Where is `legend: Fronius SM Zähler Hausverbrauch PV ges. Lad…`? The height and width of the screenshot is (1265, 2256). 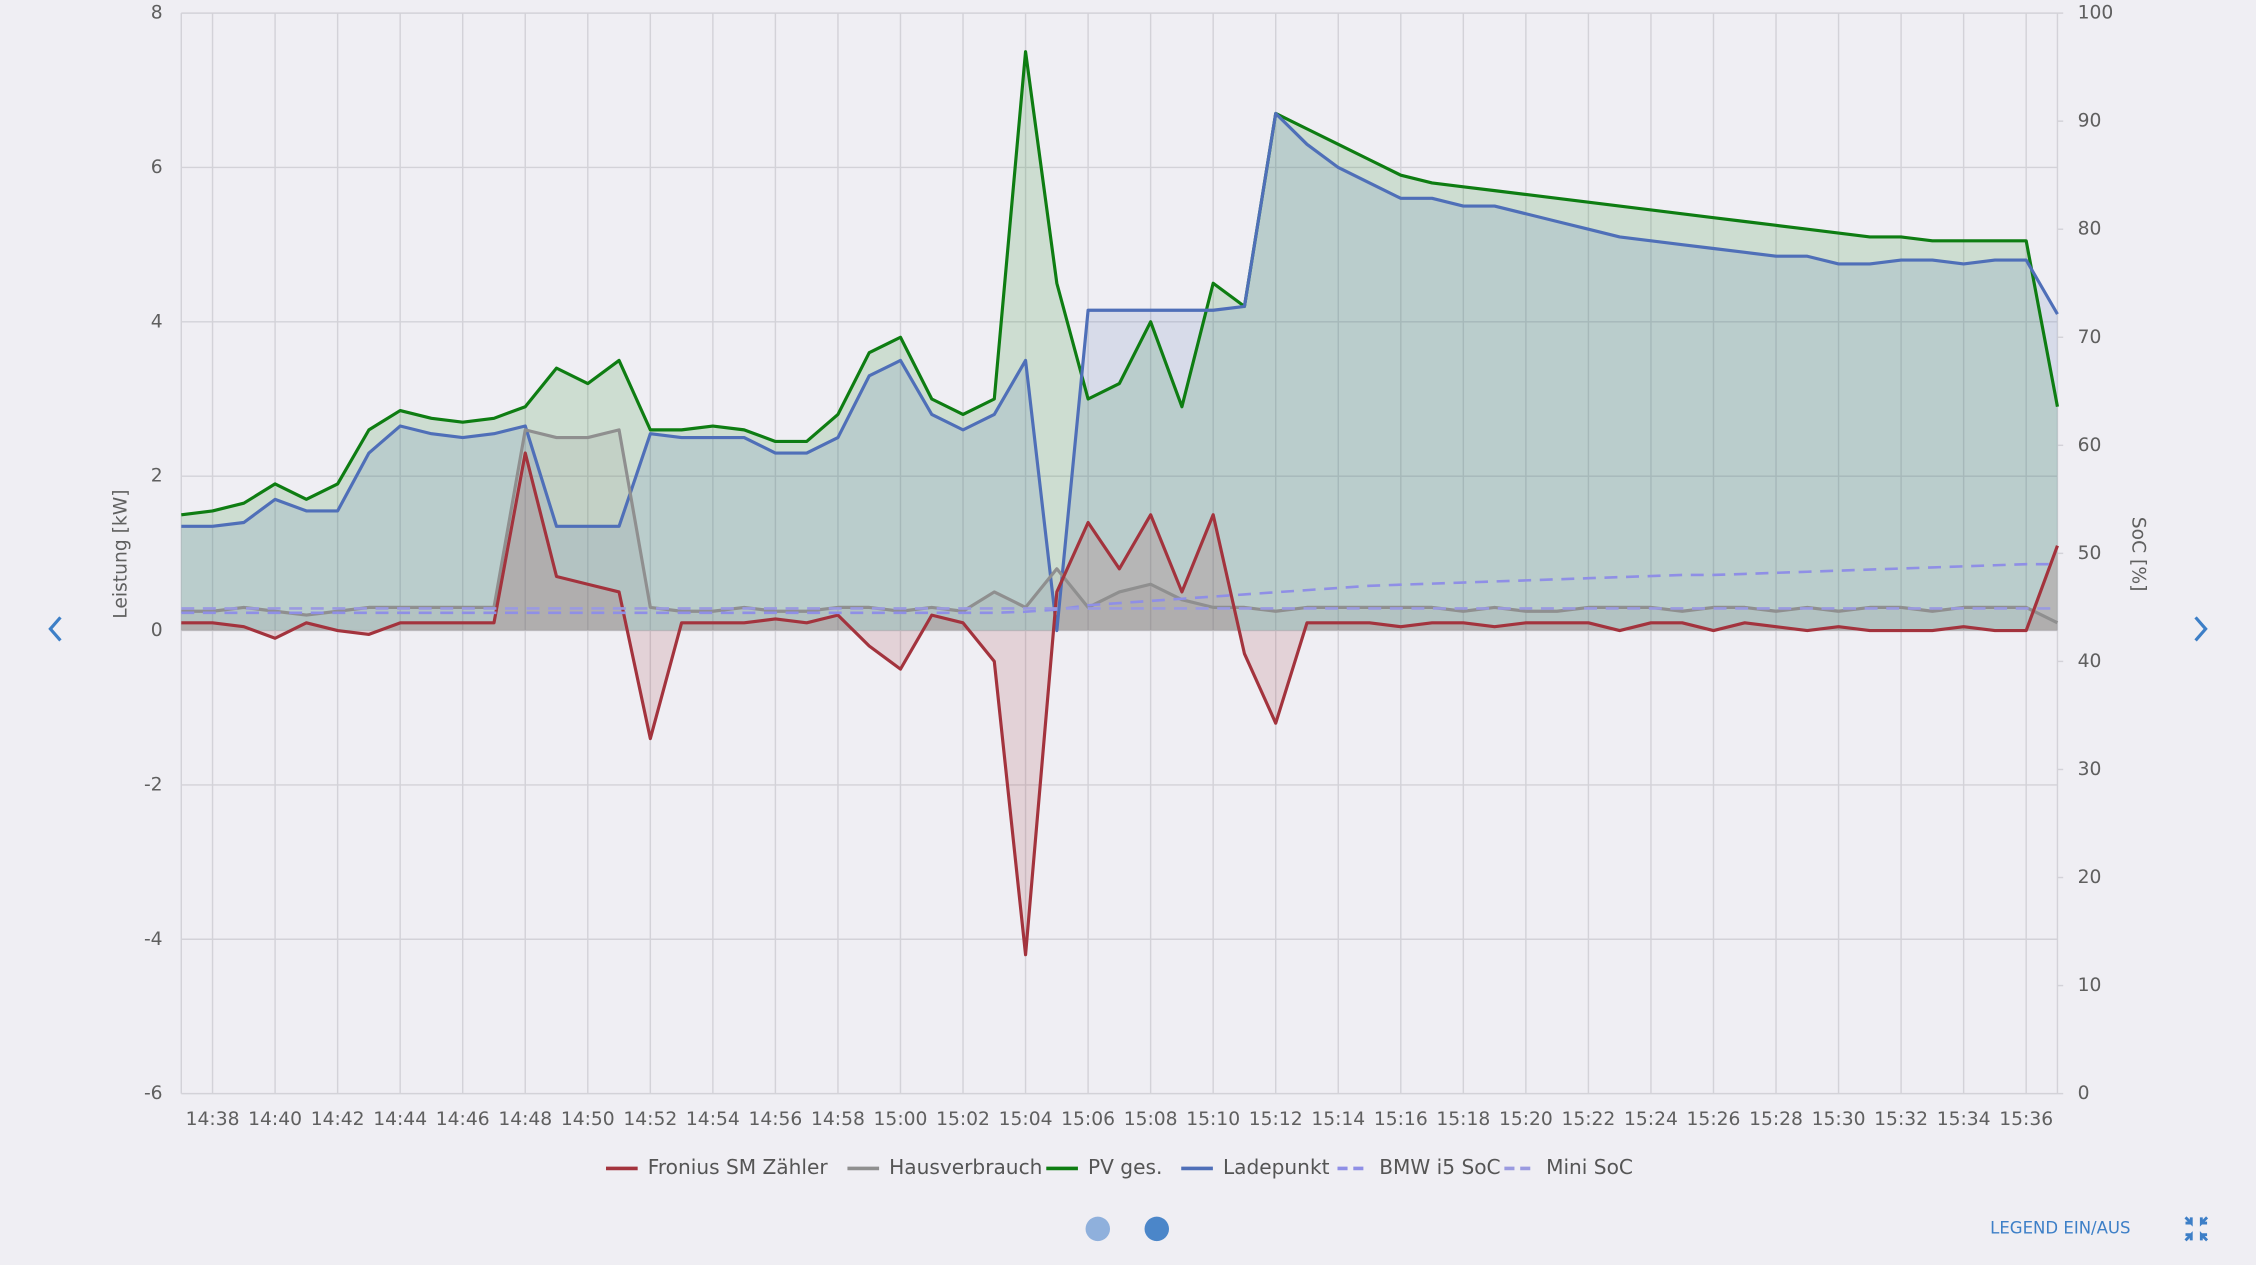 legend: Fronius SM Zähler Hausverbrauch PV ges. Lad… is located at coordinates (1119, 1167).